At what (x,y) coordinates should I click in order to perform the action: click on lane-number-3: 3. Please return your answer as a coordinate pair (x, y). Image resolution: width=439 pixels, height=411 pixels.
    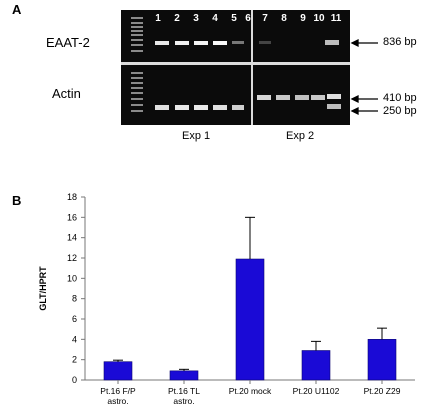
    Looking at the image, I should click on (196, 18).